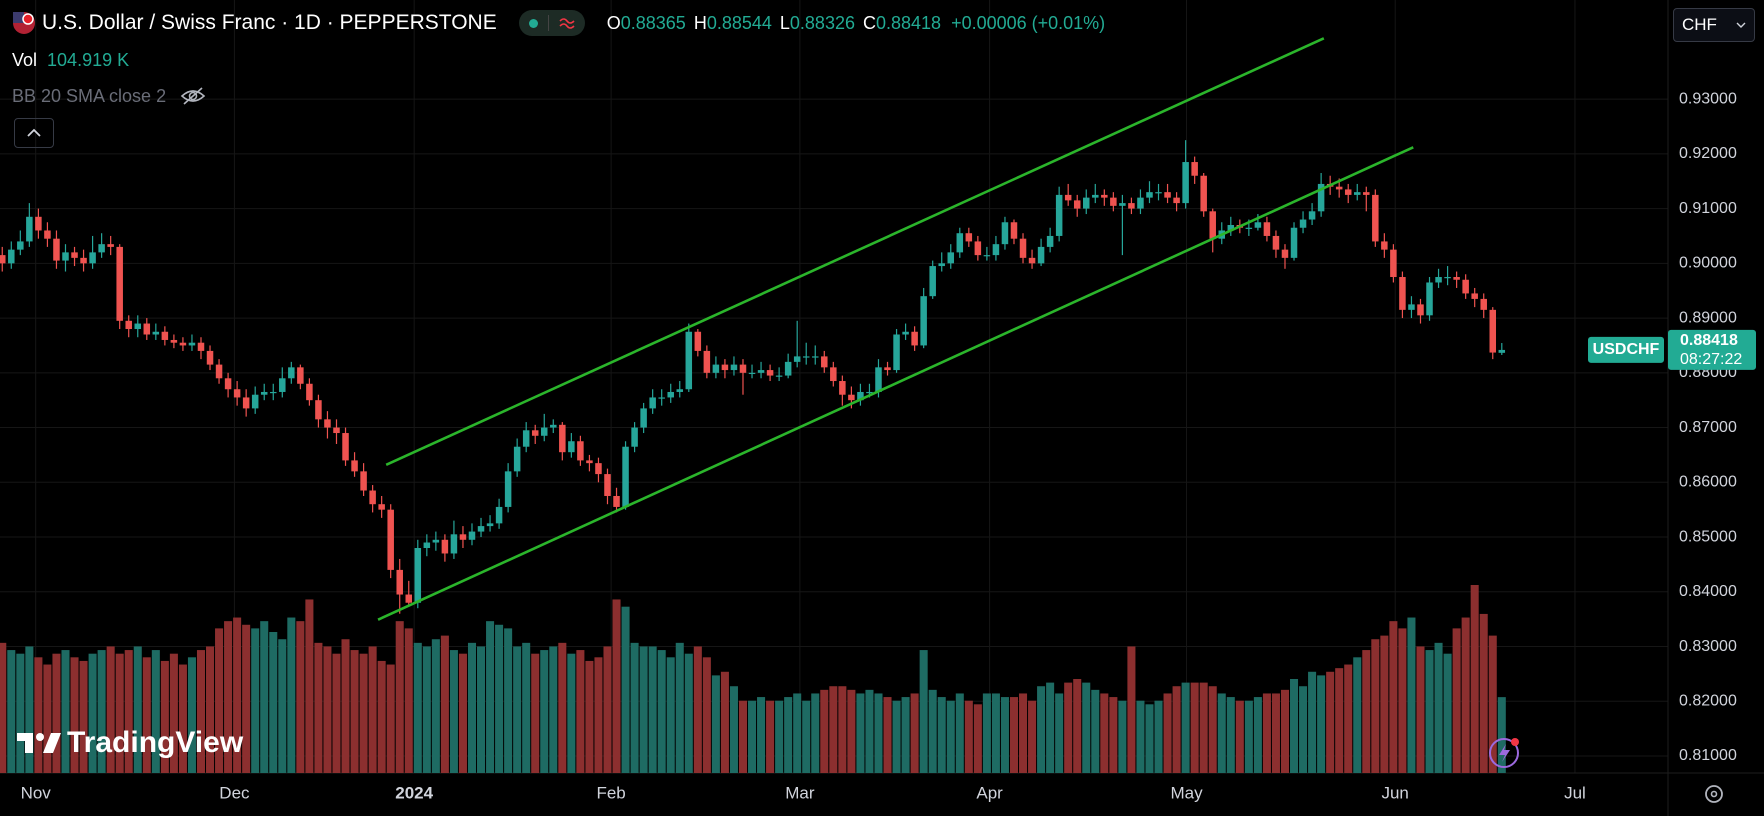 This screenshot has width=1764, height=816. What do you see at coordinates (1711, 359) in the screenshot?
I see `countdown: 08:27:22` at bounding box center [1711, 359].